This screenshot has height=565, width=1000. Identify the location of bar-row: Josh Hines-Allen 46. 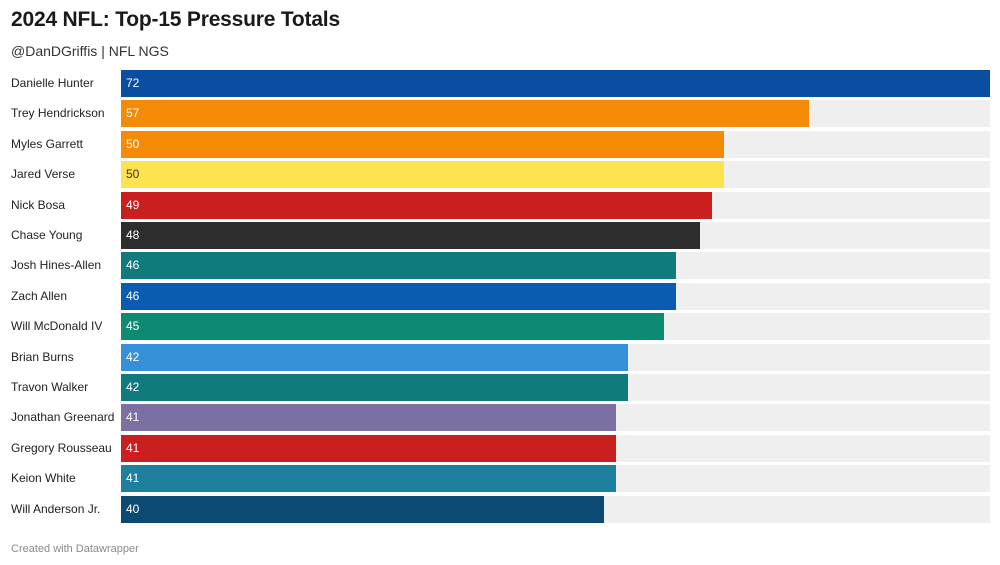
(500, 266).